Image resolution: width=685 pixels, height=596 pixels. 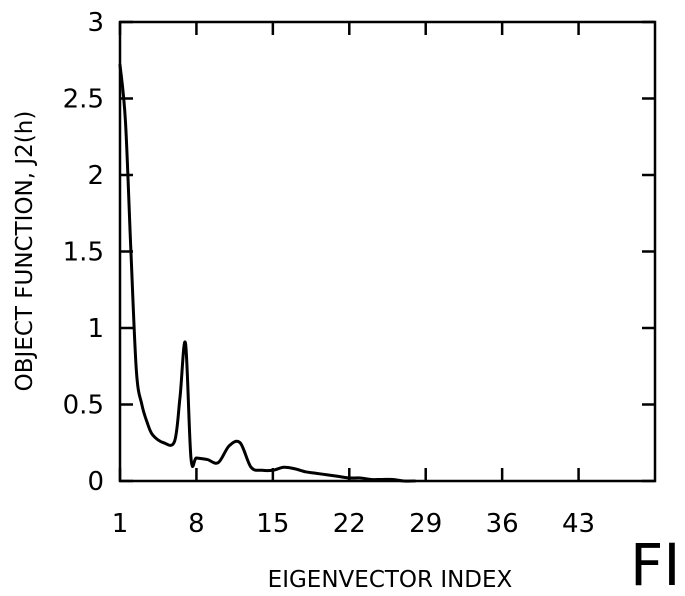 What do you see at coordinates (120, 524) in the screenshot?
I see `x-tick-label: 1` at bounding box center [120, 524].